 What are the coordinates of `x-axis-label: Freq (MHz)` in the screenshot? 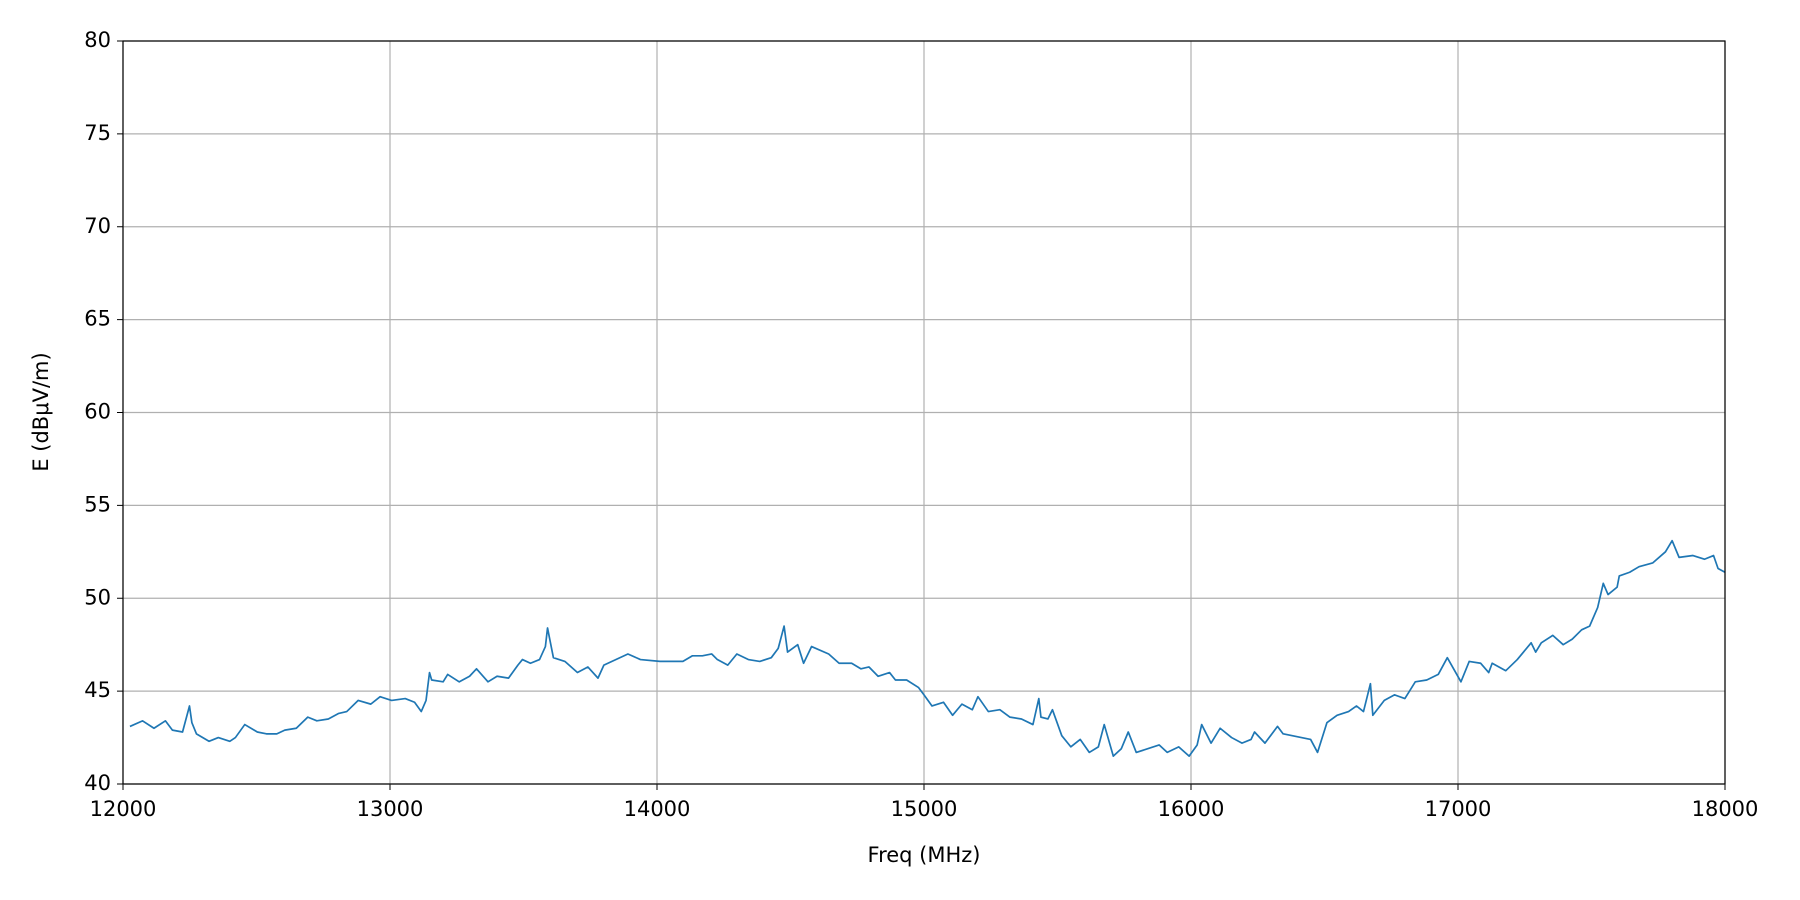 It's located at (924, 855).